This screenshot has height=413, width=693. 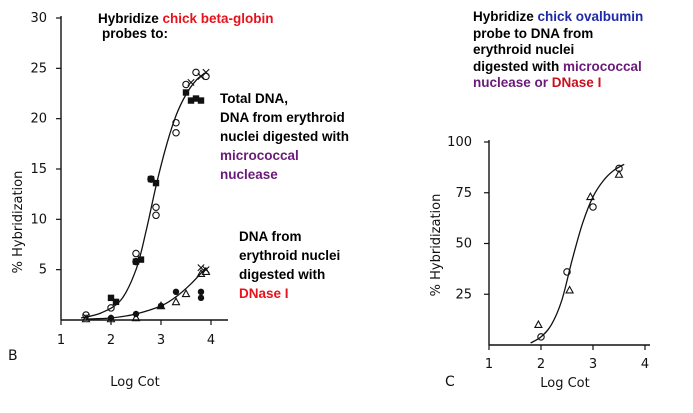 I want to click on panel-b-title-line2: probes to:, so click(x=135, y=33).